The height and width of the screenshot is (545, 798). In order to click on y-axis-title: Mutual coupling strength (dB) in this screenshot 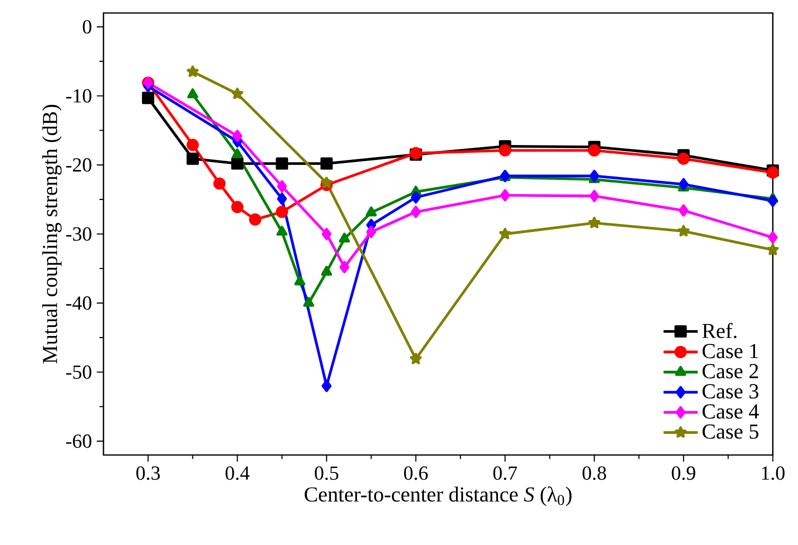, I will do `click(52, 234)`.